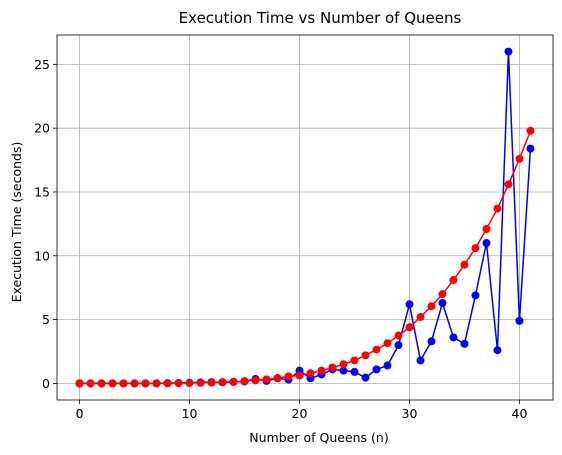 The width and height of the screenshot is (562, 455). What do you see at coordinates (46, 319) in the screenshot?
I see `y-tick-label: 5` at bounding box center [46, 319].